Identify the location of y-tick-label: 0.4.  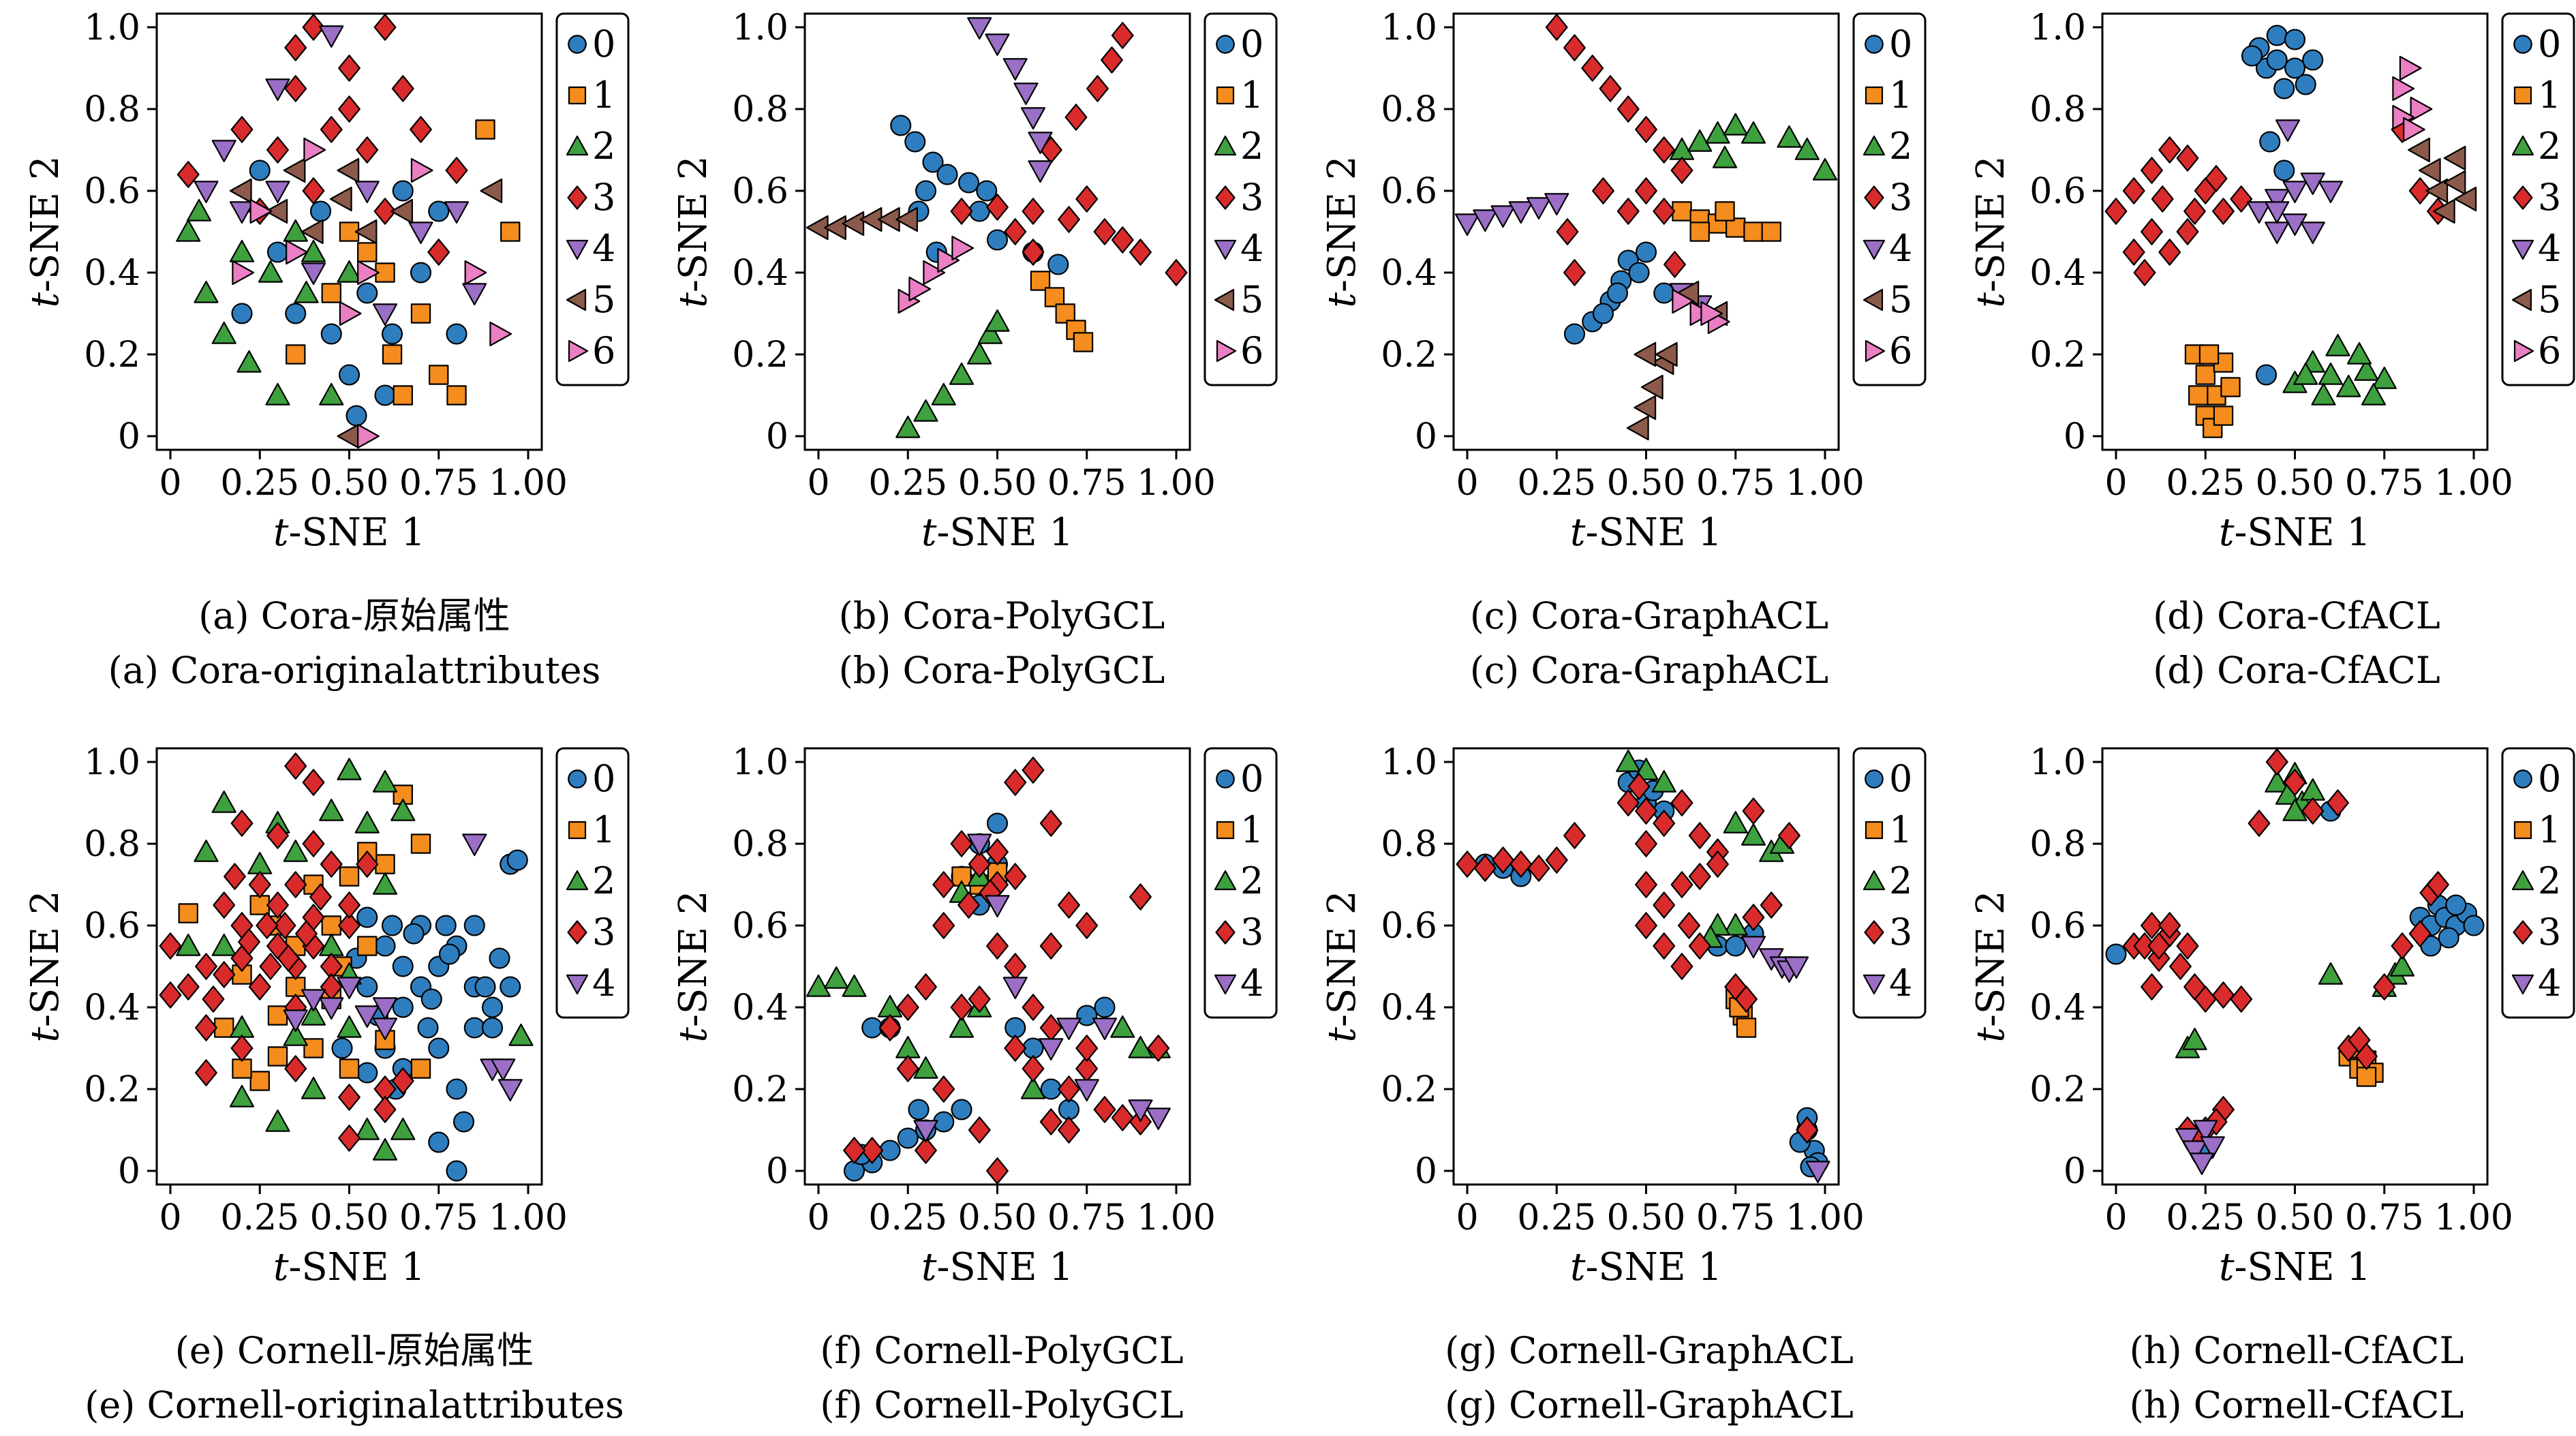
(112, 1008).